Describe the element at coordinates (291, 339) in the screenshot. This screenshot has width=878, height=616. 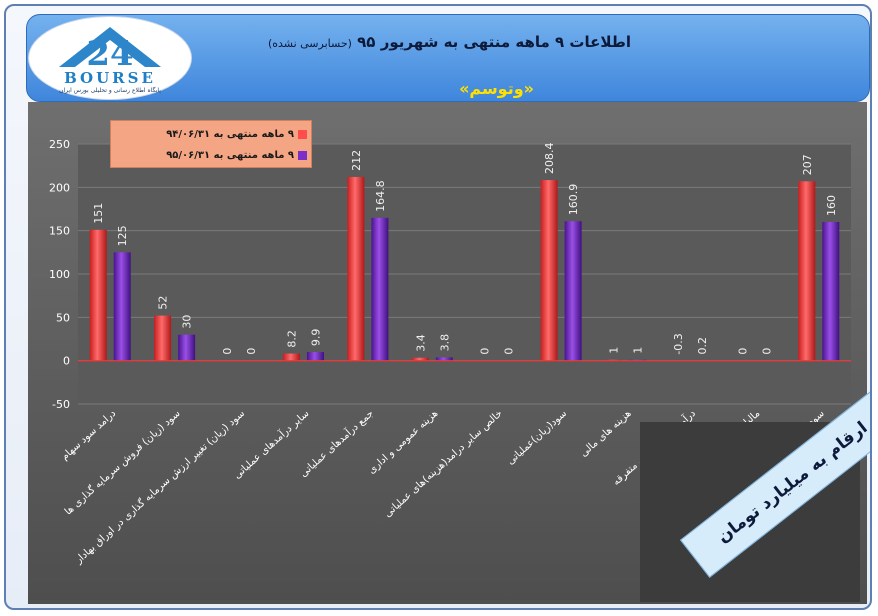
I see `data-label: 8.2` at that location.